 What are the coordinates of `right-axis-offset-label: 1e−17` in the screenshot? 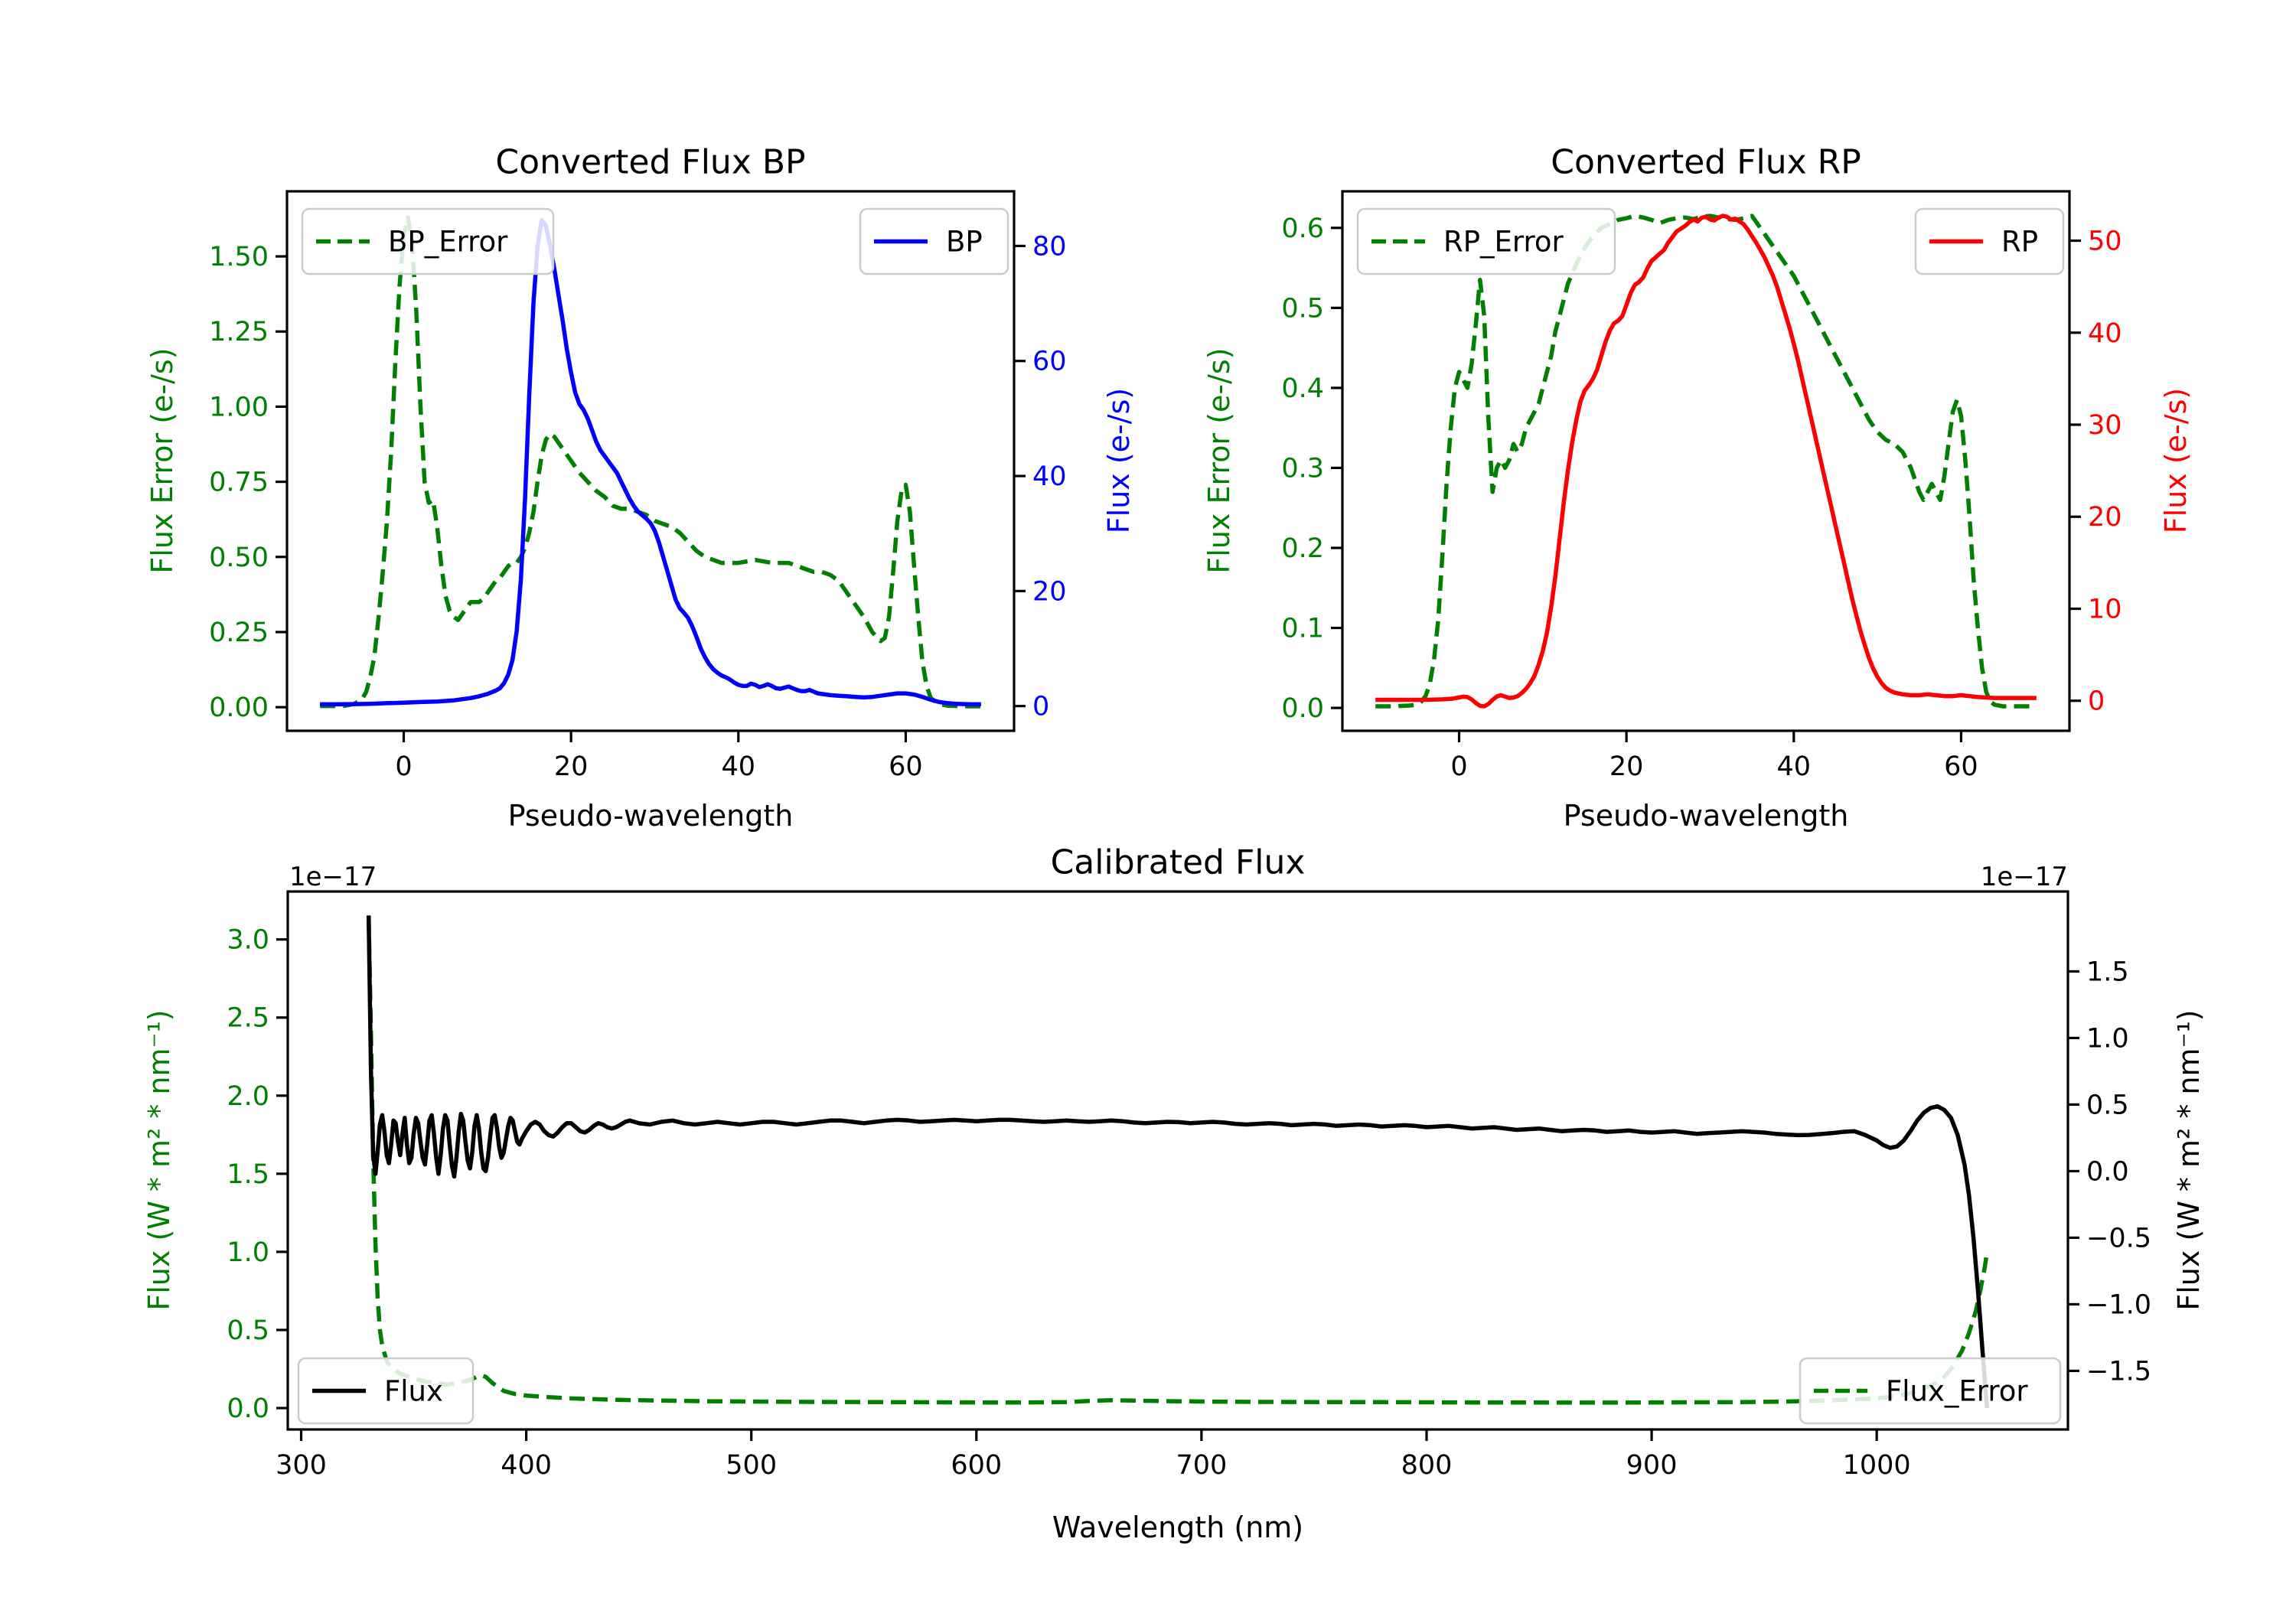 It's located at (2024, 877).